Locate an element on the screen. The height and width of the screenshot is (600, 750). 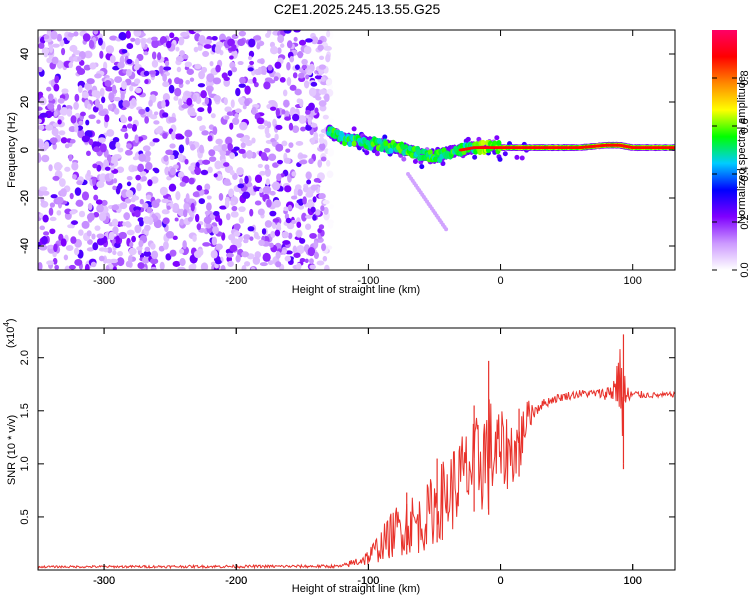
snr-x-tick-label: 100 is located at coordinates (633, 581).